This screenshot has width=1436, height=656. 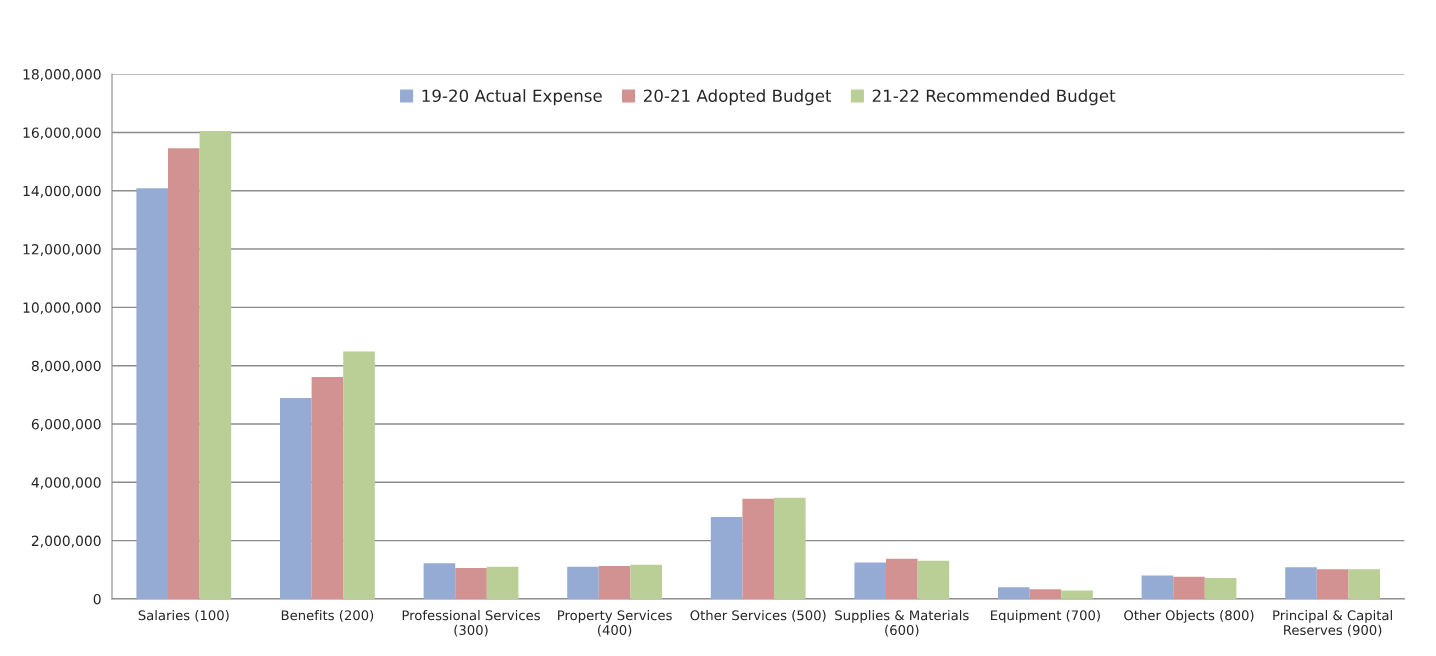 What do you see at coordinates (66, 541) in the screenshot?
I see `y-tick-label: 2,000,000` at bounding box center [66, 541].